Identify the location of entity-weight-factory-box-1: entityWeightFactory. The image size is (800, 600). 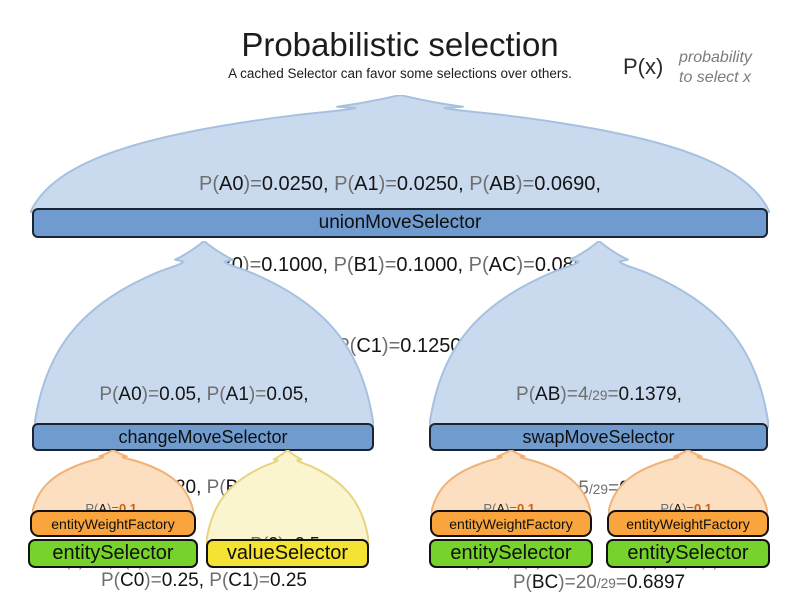
(113, 523).